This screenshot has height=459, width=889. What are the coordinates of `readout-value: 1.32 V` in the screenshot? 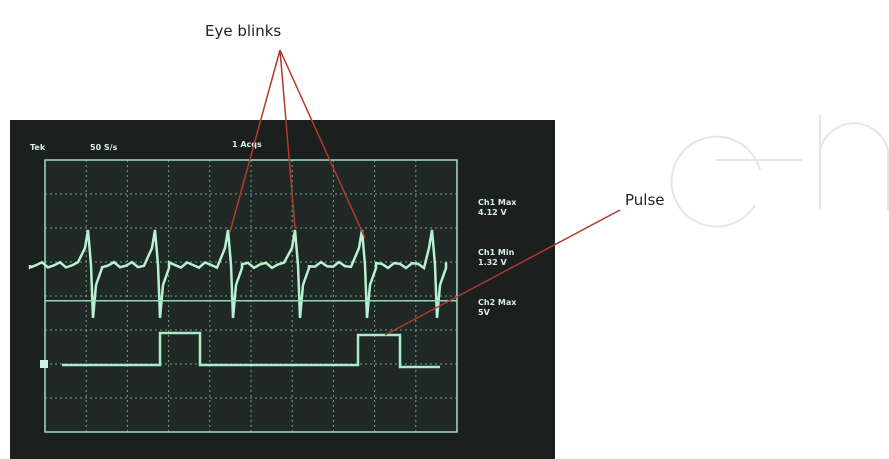 It's located at (493, 262).